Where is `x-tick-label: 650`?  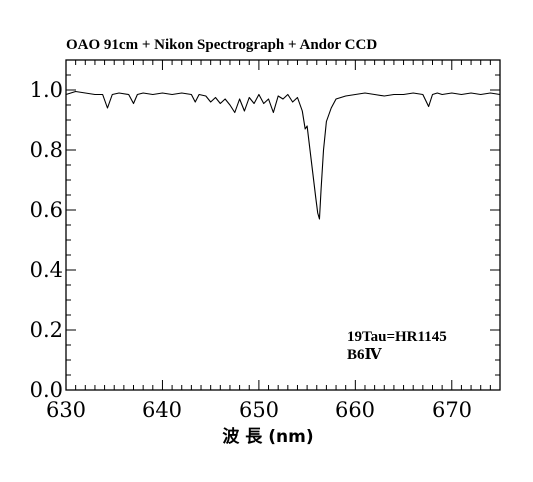 x-tick-label: 650 is located at coordinates (259, 410).